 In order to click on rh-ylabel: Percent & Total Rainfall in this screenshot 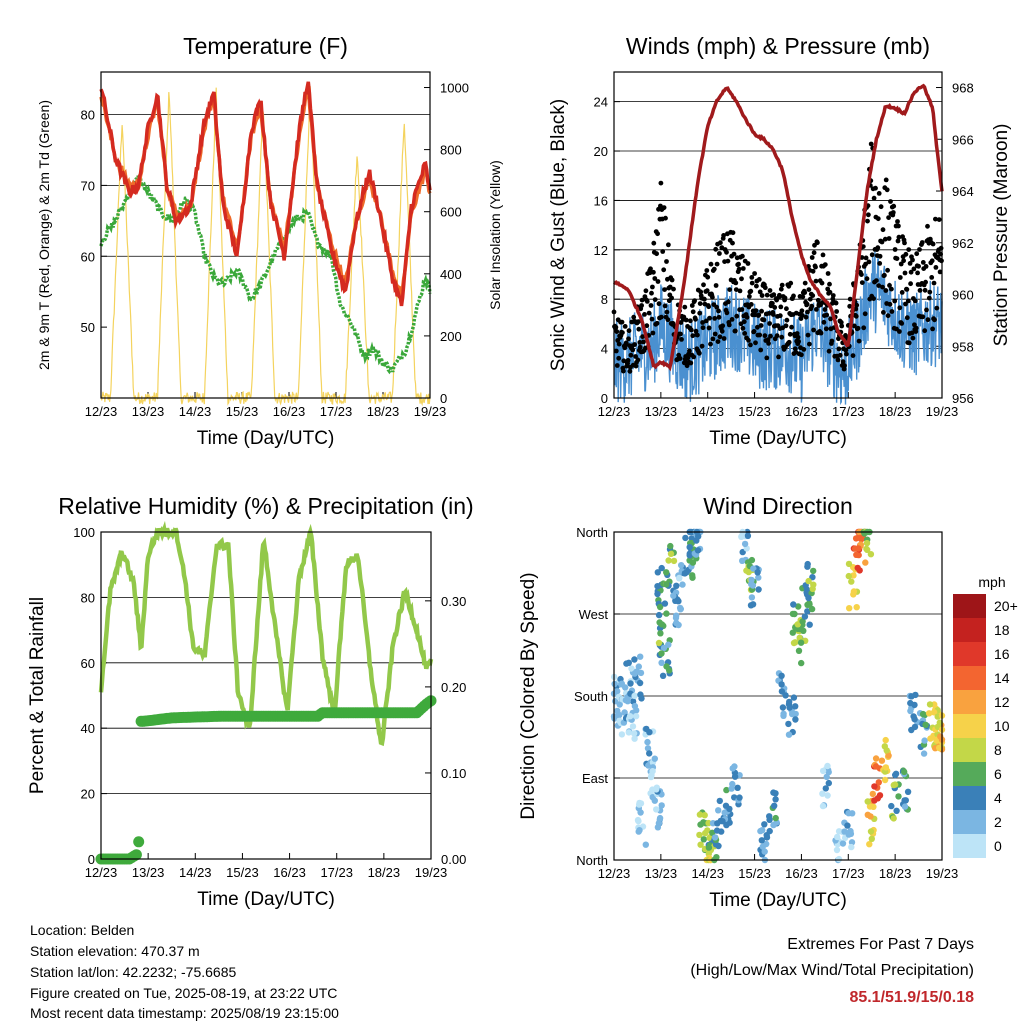, I will do `click(37, 695)`.